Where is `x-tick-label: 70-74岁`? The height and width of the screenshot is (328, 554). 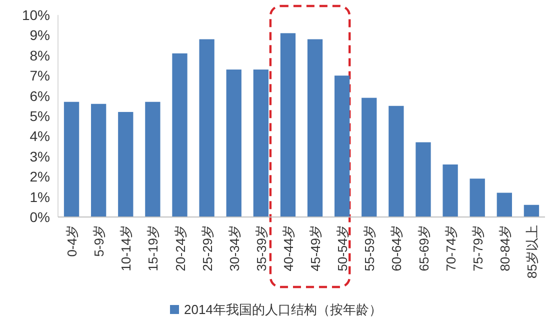
x-tick-label: 70-74岁 is located at coordinates (450, 248).